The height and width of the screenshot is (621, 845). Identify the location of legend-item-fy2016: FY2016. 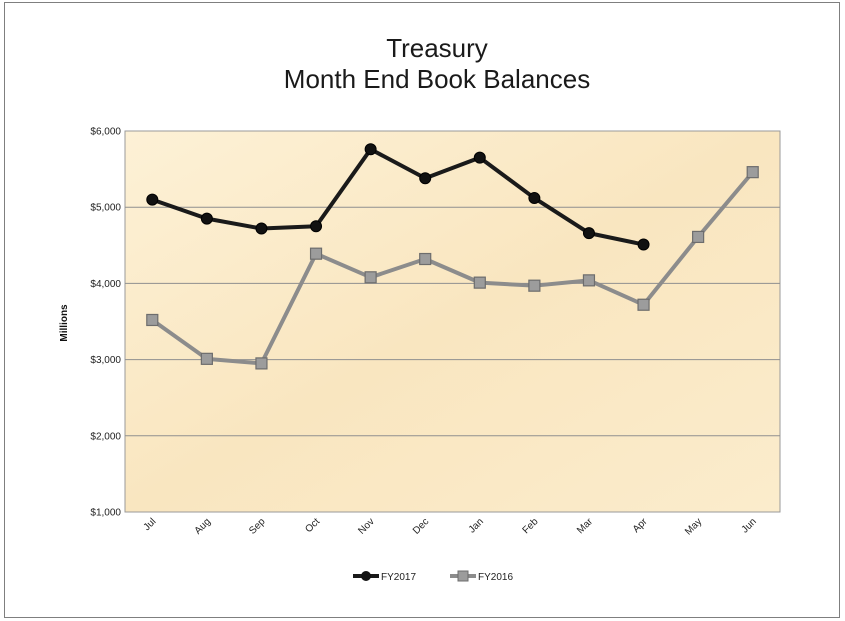
(481, 576).